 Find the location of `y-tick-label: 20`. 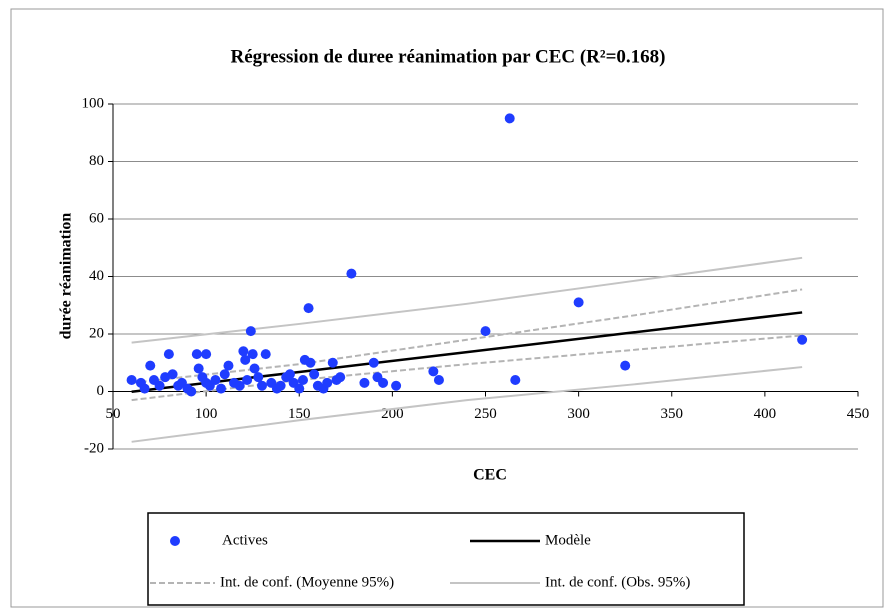

y-tick-label: 20 is located at coordinates (96, 333).